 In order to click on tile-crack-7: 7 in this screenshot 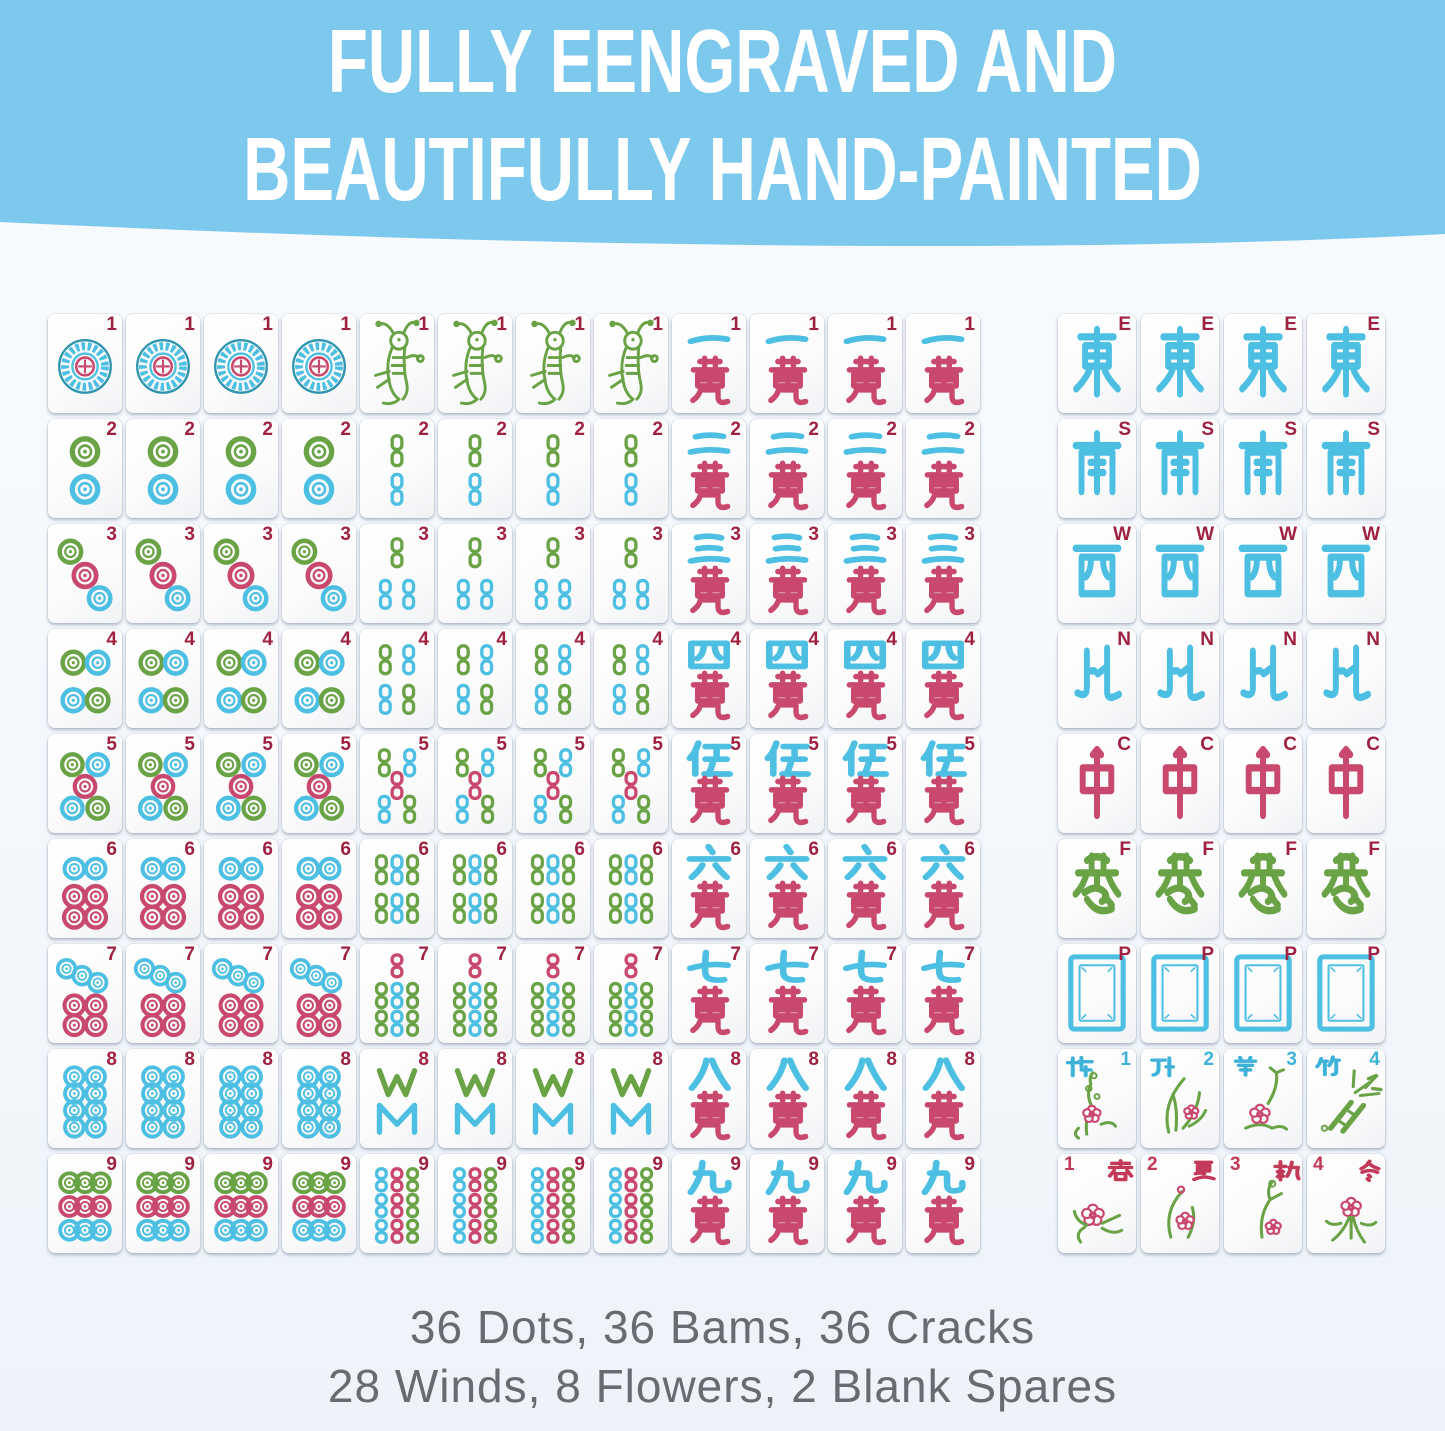, I will do `click(787, 993)`.